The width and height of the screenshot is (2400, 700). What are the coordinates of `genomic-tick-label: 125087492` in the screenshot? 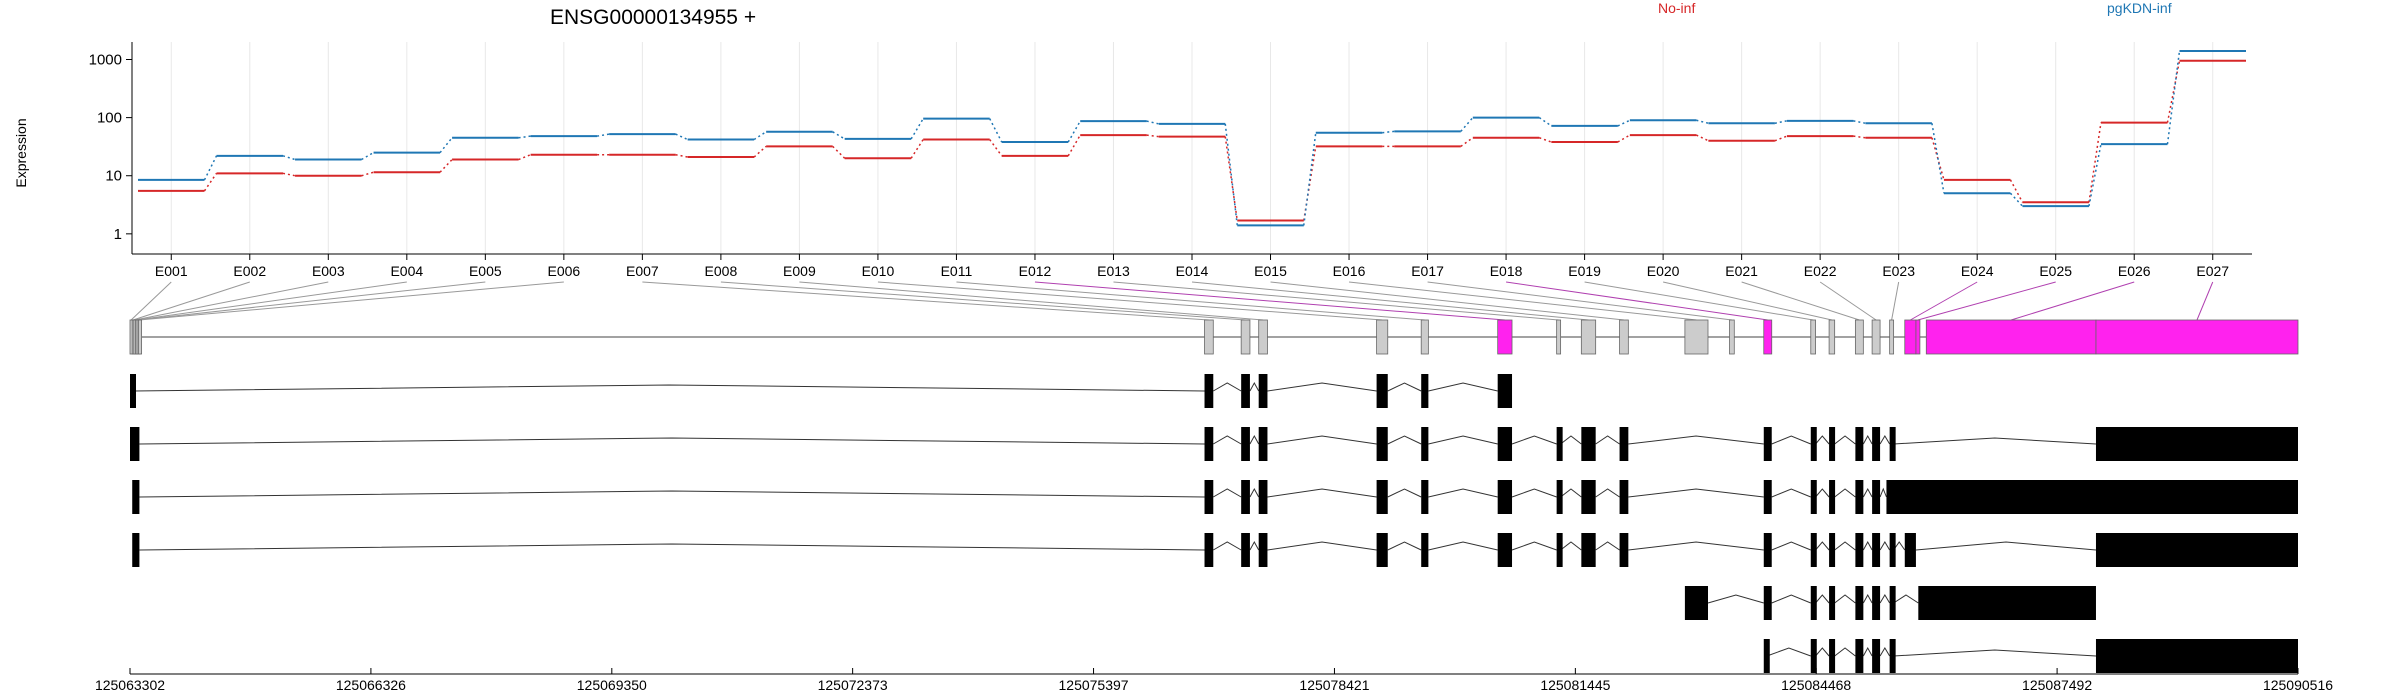 It's located at (2057, 685).